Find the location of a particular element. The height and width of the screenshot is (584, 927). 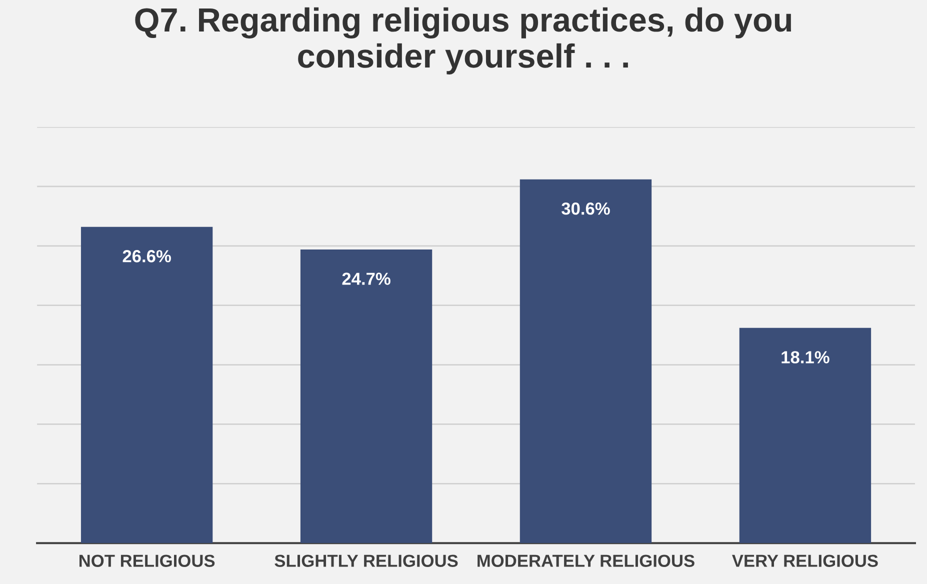

data-label: 30.6% is located at coordinates (586, 208).